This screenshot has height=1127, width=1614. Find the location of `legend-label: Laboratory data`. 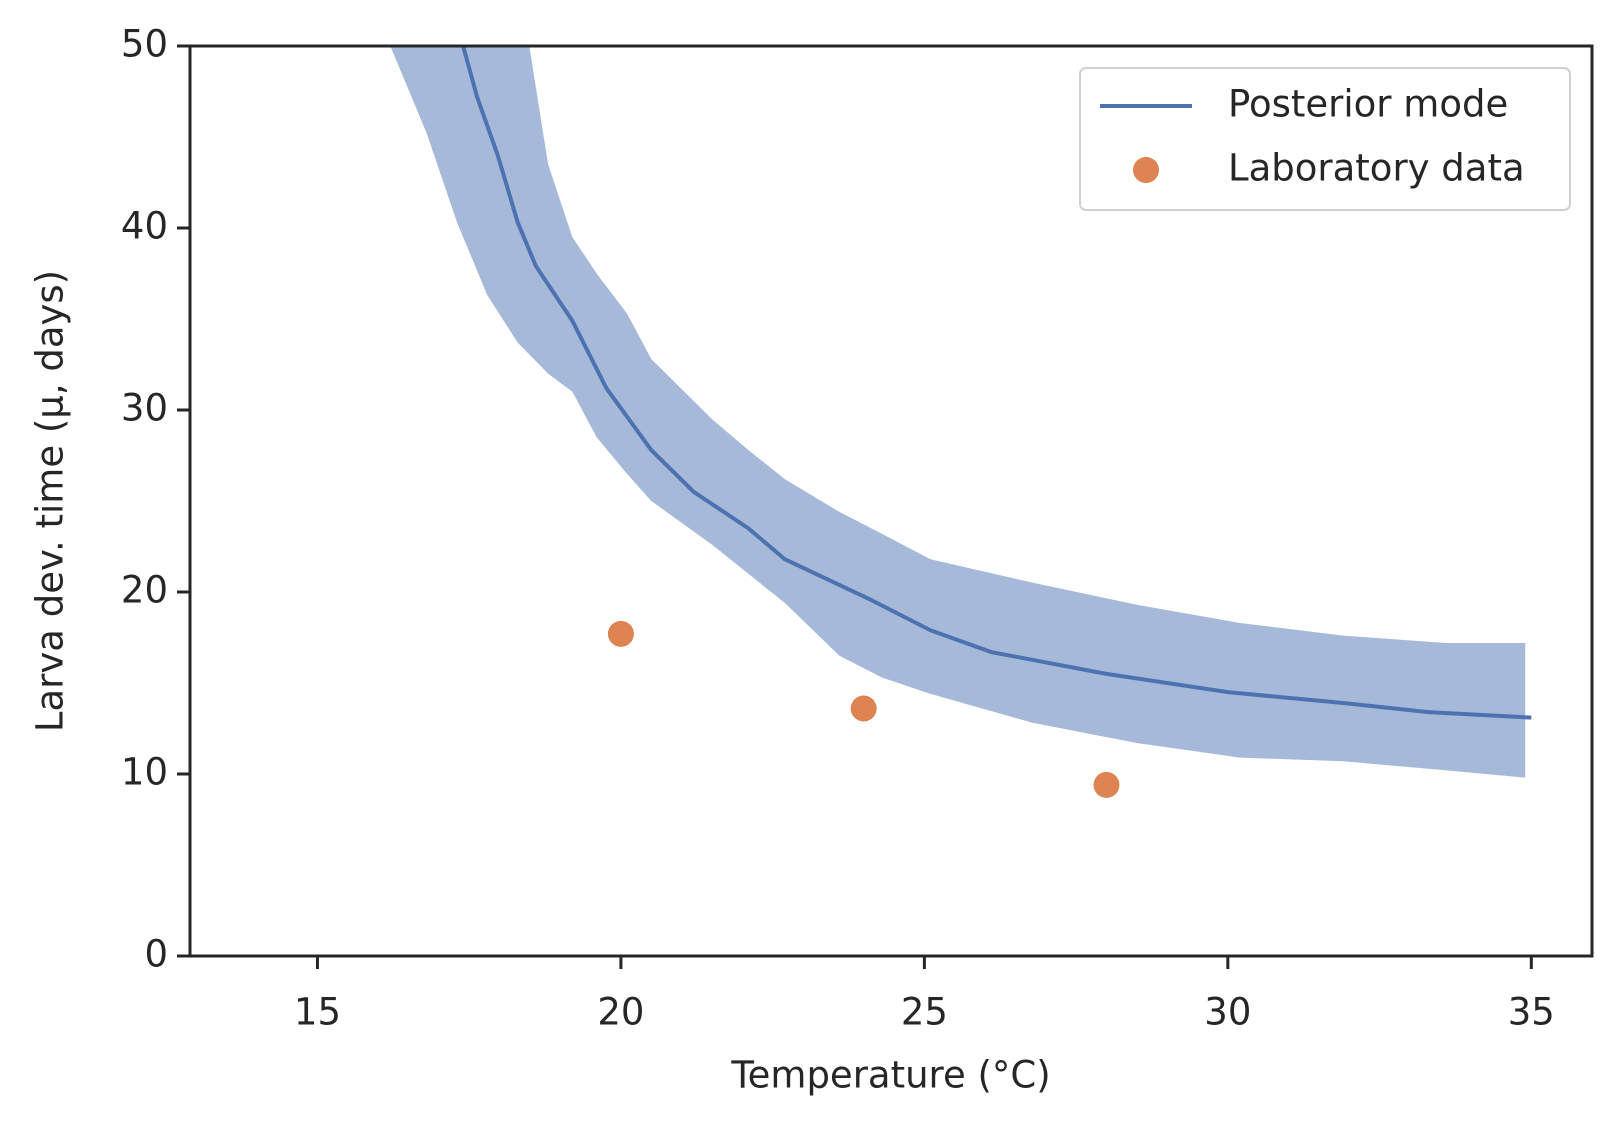

legend-label: Laboratory data is located at coordinates (1376, 168).